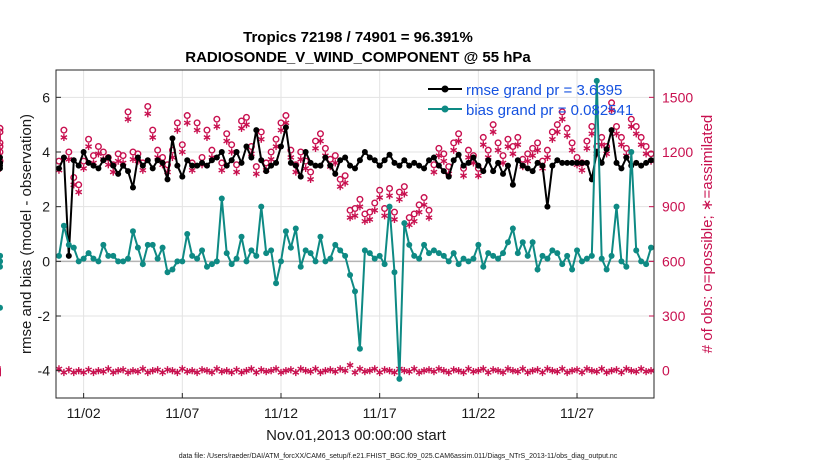  Describe the element at coordinates (46, 261) in the screenshot. I see `y-left-tick-label: 0` at that location.